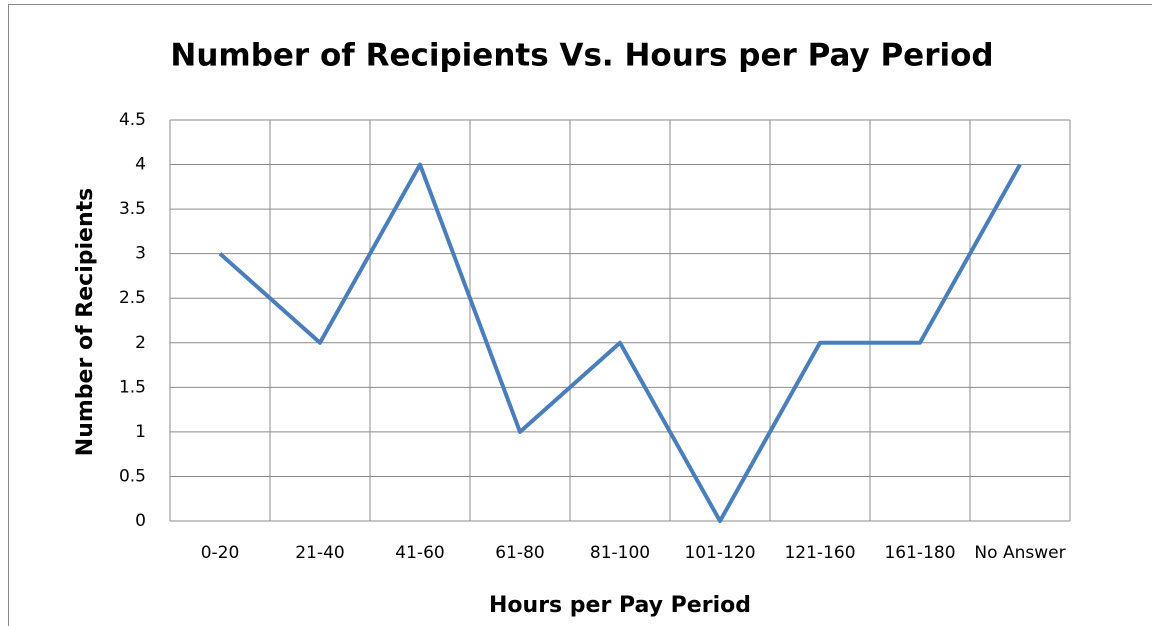 This screenshot has height=626, width=1152. I want to click on x-tick-label: 161-180, so click(919, 553).